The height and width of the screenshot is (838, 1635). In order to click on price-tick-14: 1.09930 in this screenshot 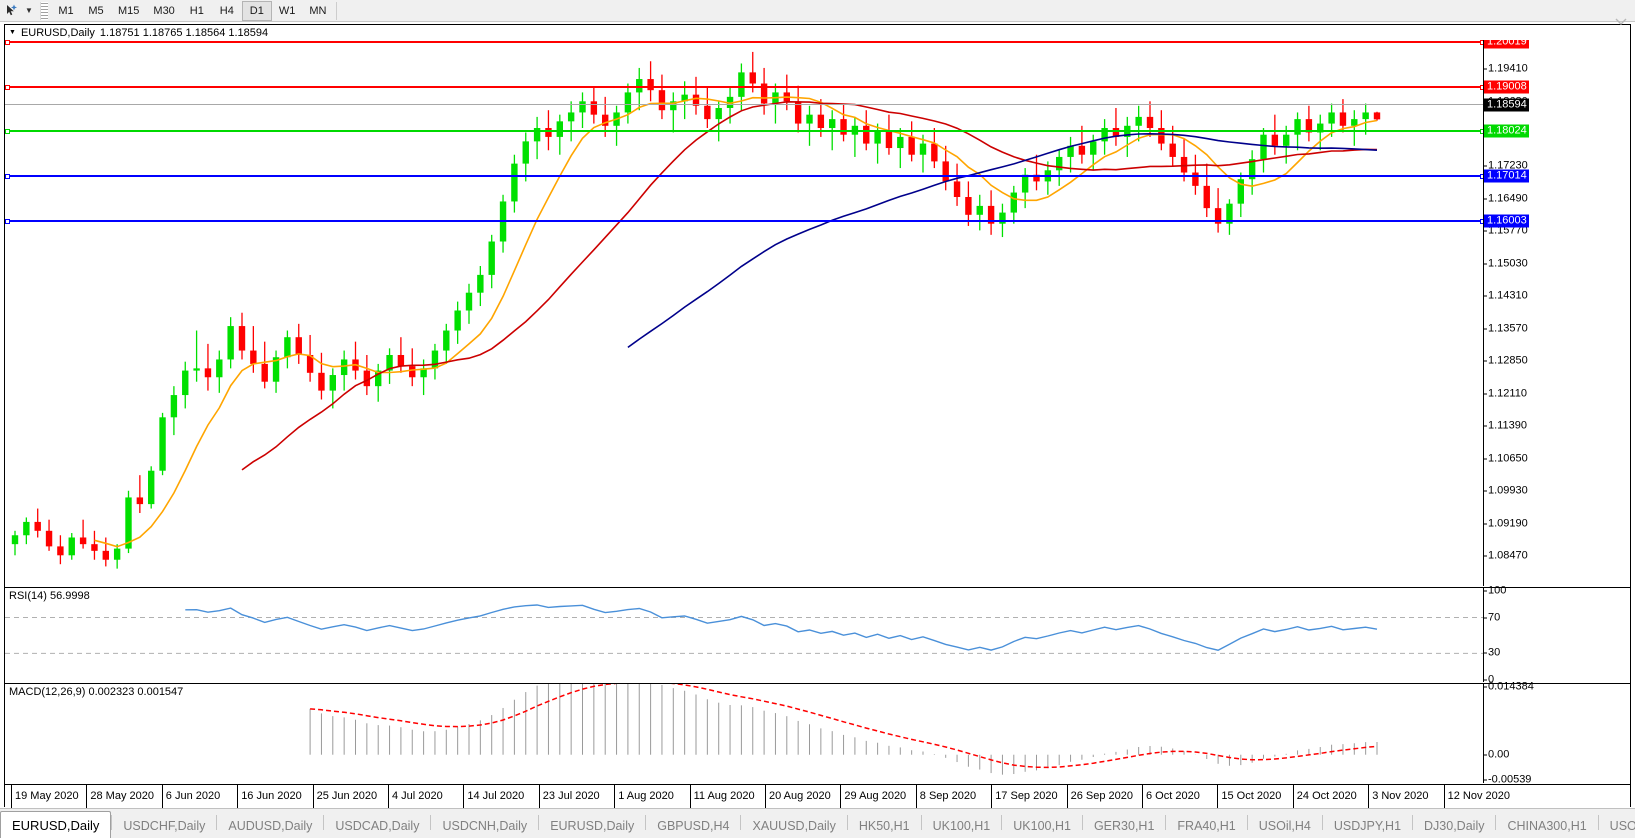, I will do `click(1506, 490)`.